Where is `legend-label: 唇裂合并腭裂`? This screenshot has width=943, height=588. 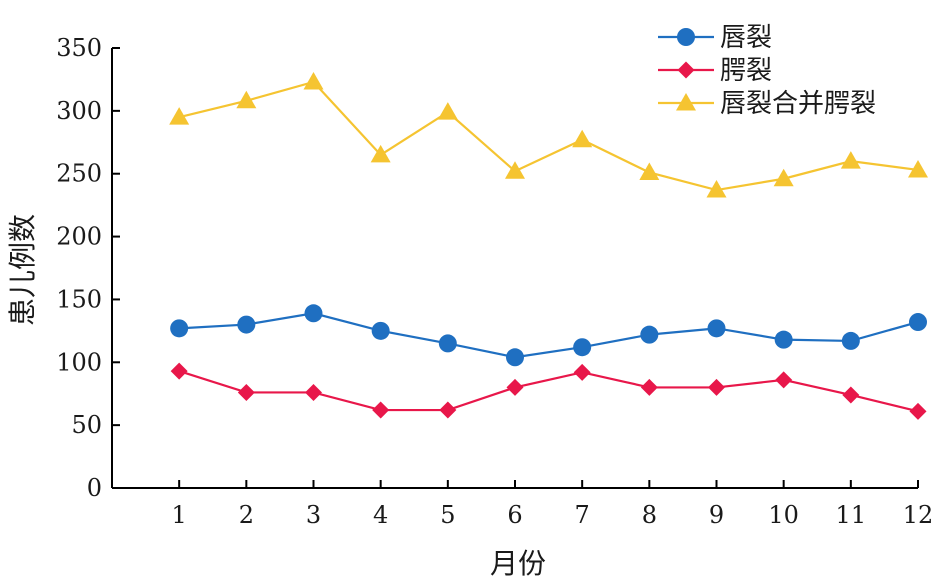
legend-label: 唇裂合并腭裂 is located at coordinates (798, 104).